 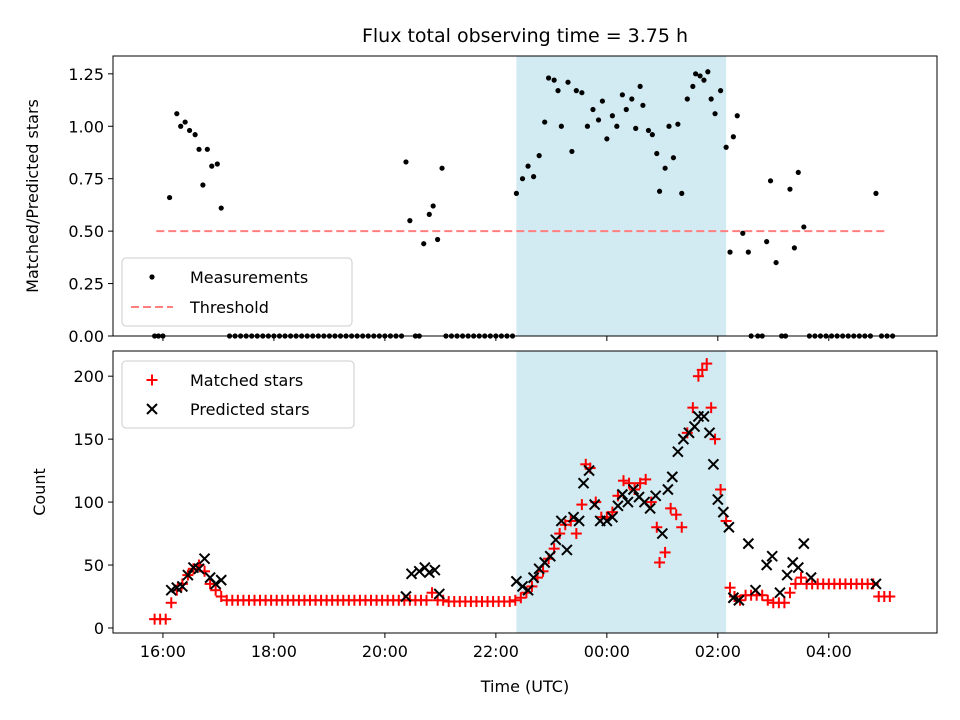 What do you see at coordinates (829, 651) in the screenshot?
I see `xtick-label: 04:00` at bounding box center [829, 651].